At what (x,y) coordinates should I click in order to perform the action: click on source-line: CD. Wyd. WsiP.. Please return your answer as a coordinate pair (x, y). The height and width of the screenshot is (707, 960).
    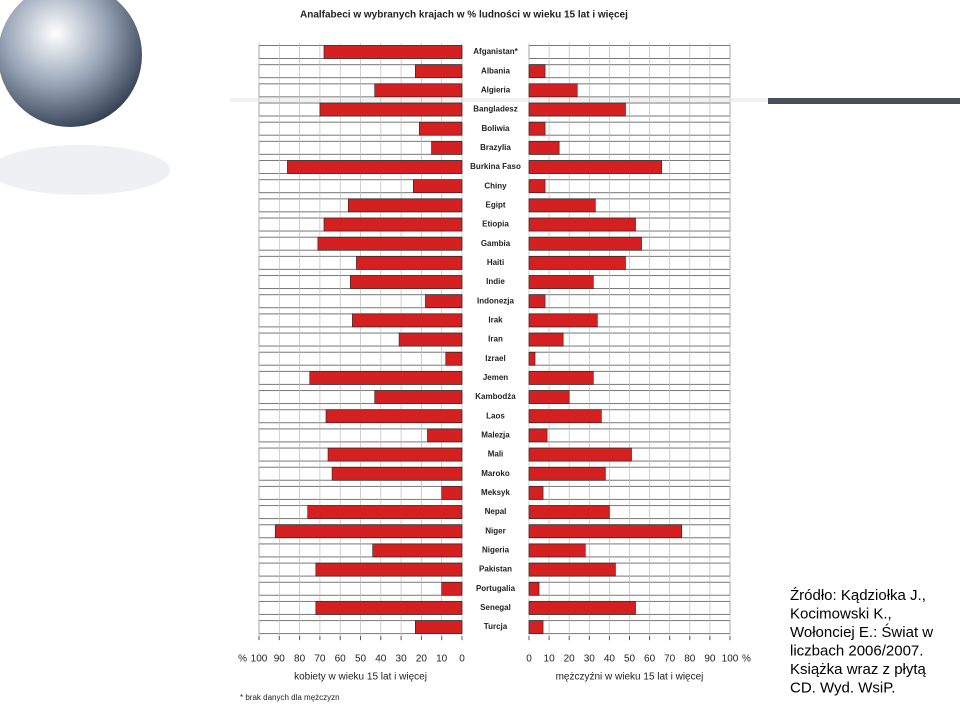
    Looking at the image, I should click on (842, 688).